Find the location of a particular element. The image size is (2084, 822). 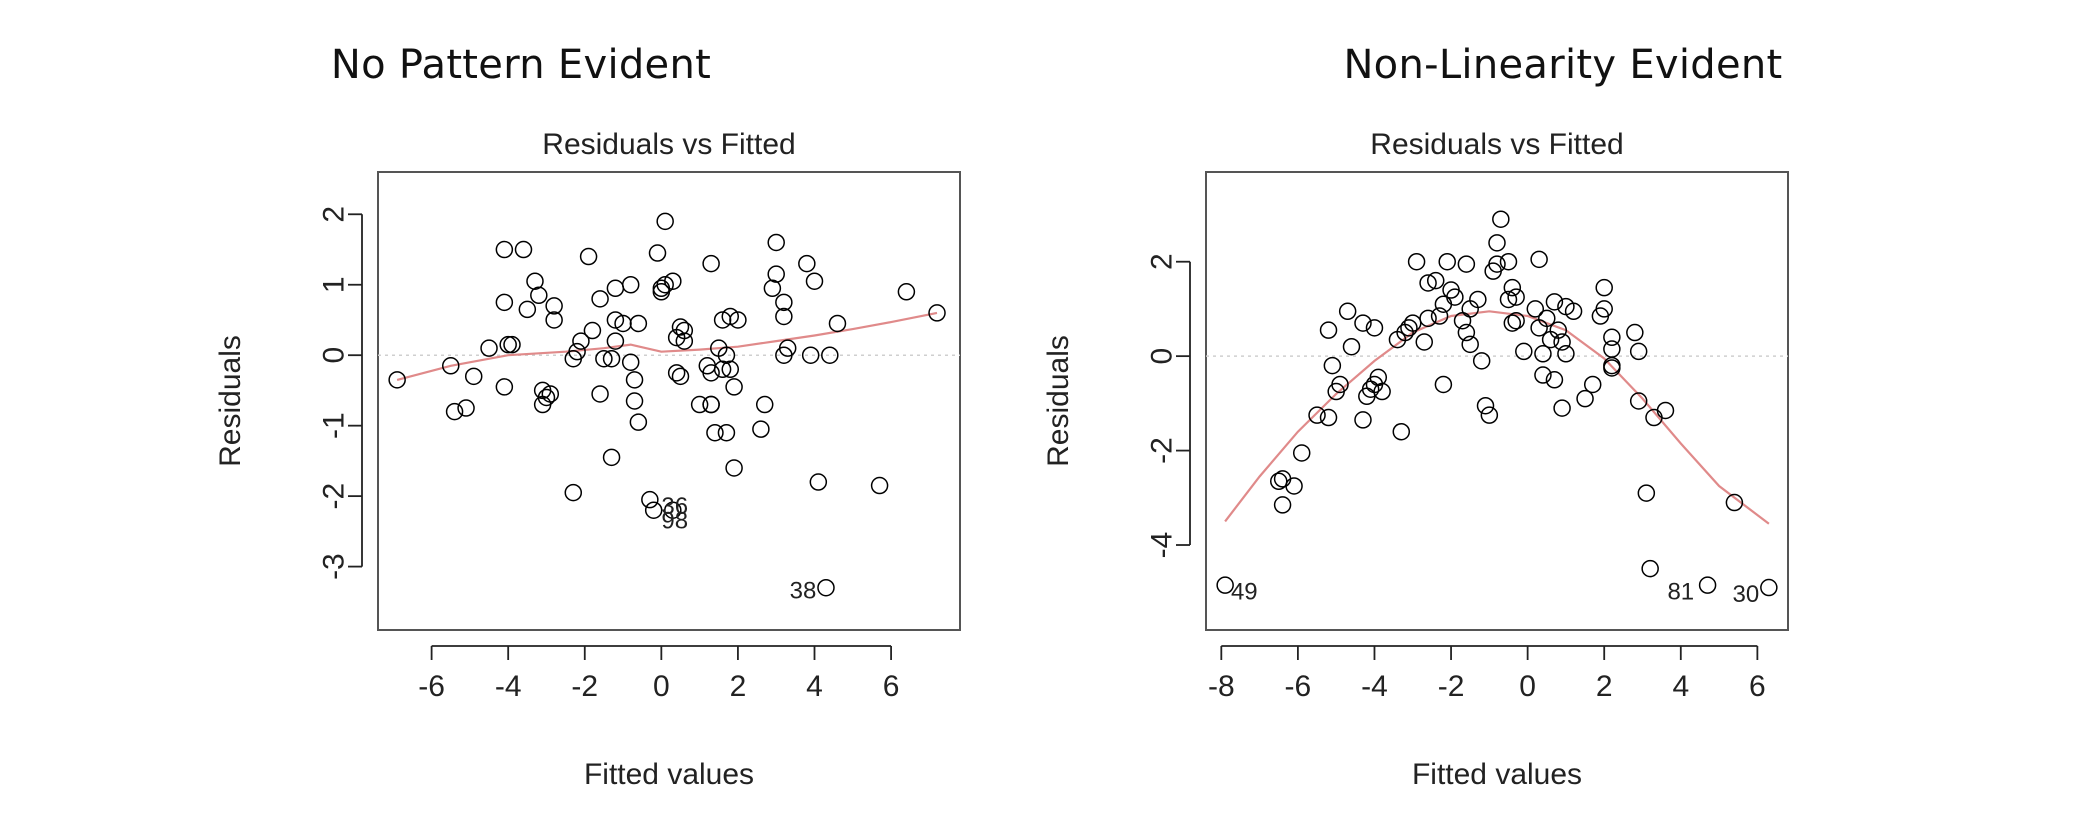

y-tick-label: 1 is located at coordinates (334, 284).